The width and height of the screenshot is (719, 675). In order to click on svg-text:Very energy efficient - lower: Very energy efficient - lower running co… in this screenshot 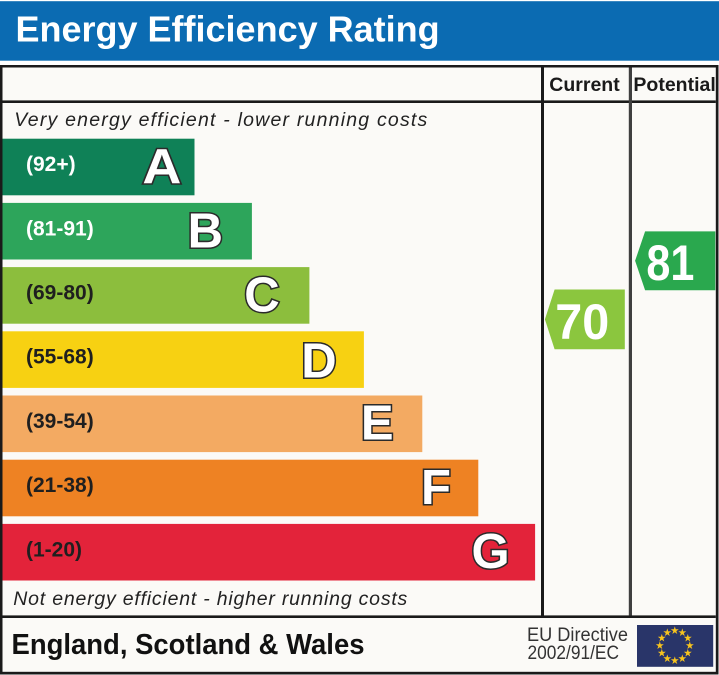, I will do `click(220, 120)`.